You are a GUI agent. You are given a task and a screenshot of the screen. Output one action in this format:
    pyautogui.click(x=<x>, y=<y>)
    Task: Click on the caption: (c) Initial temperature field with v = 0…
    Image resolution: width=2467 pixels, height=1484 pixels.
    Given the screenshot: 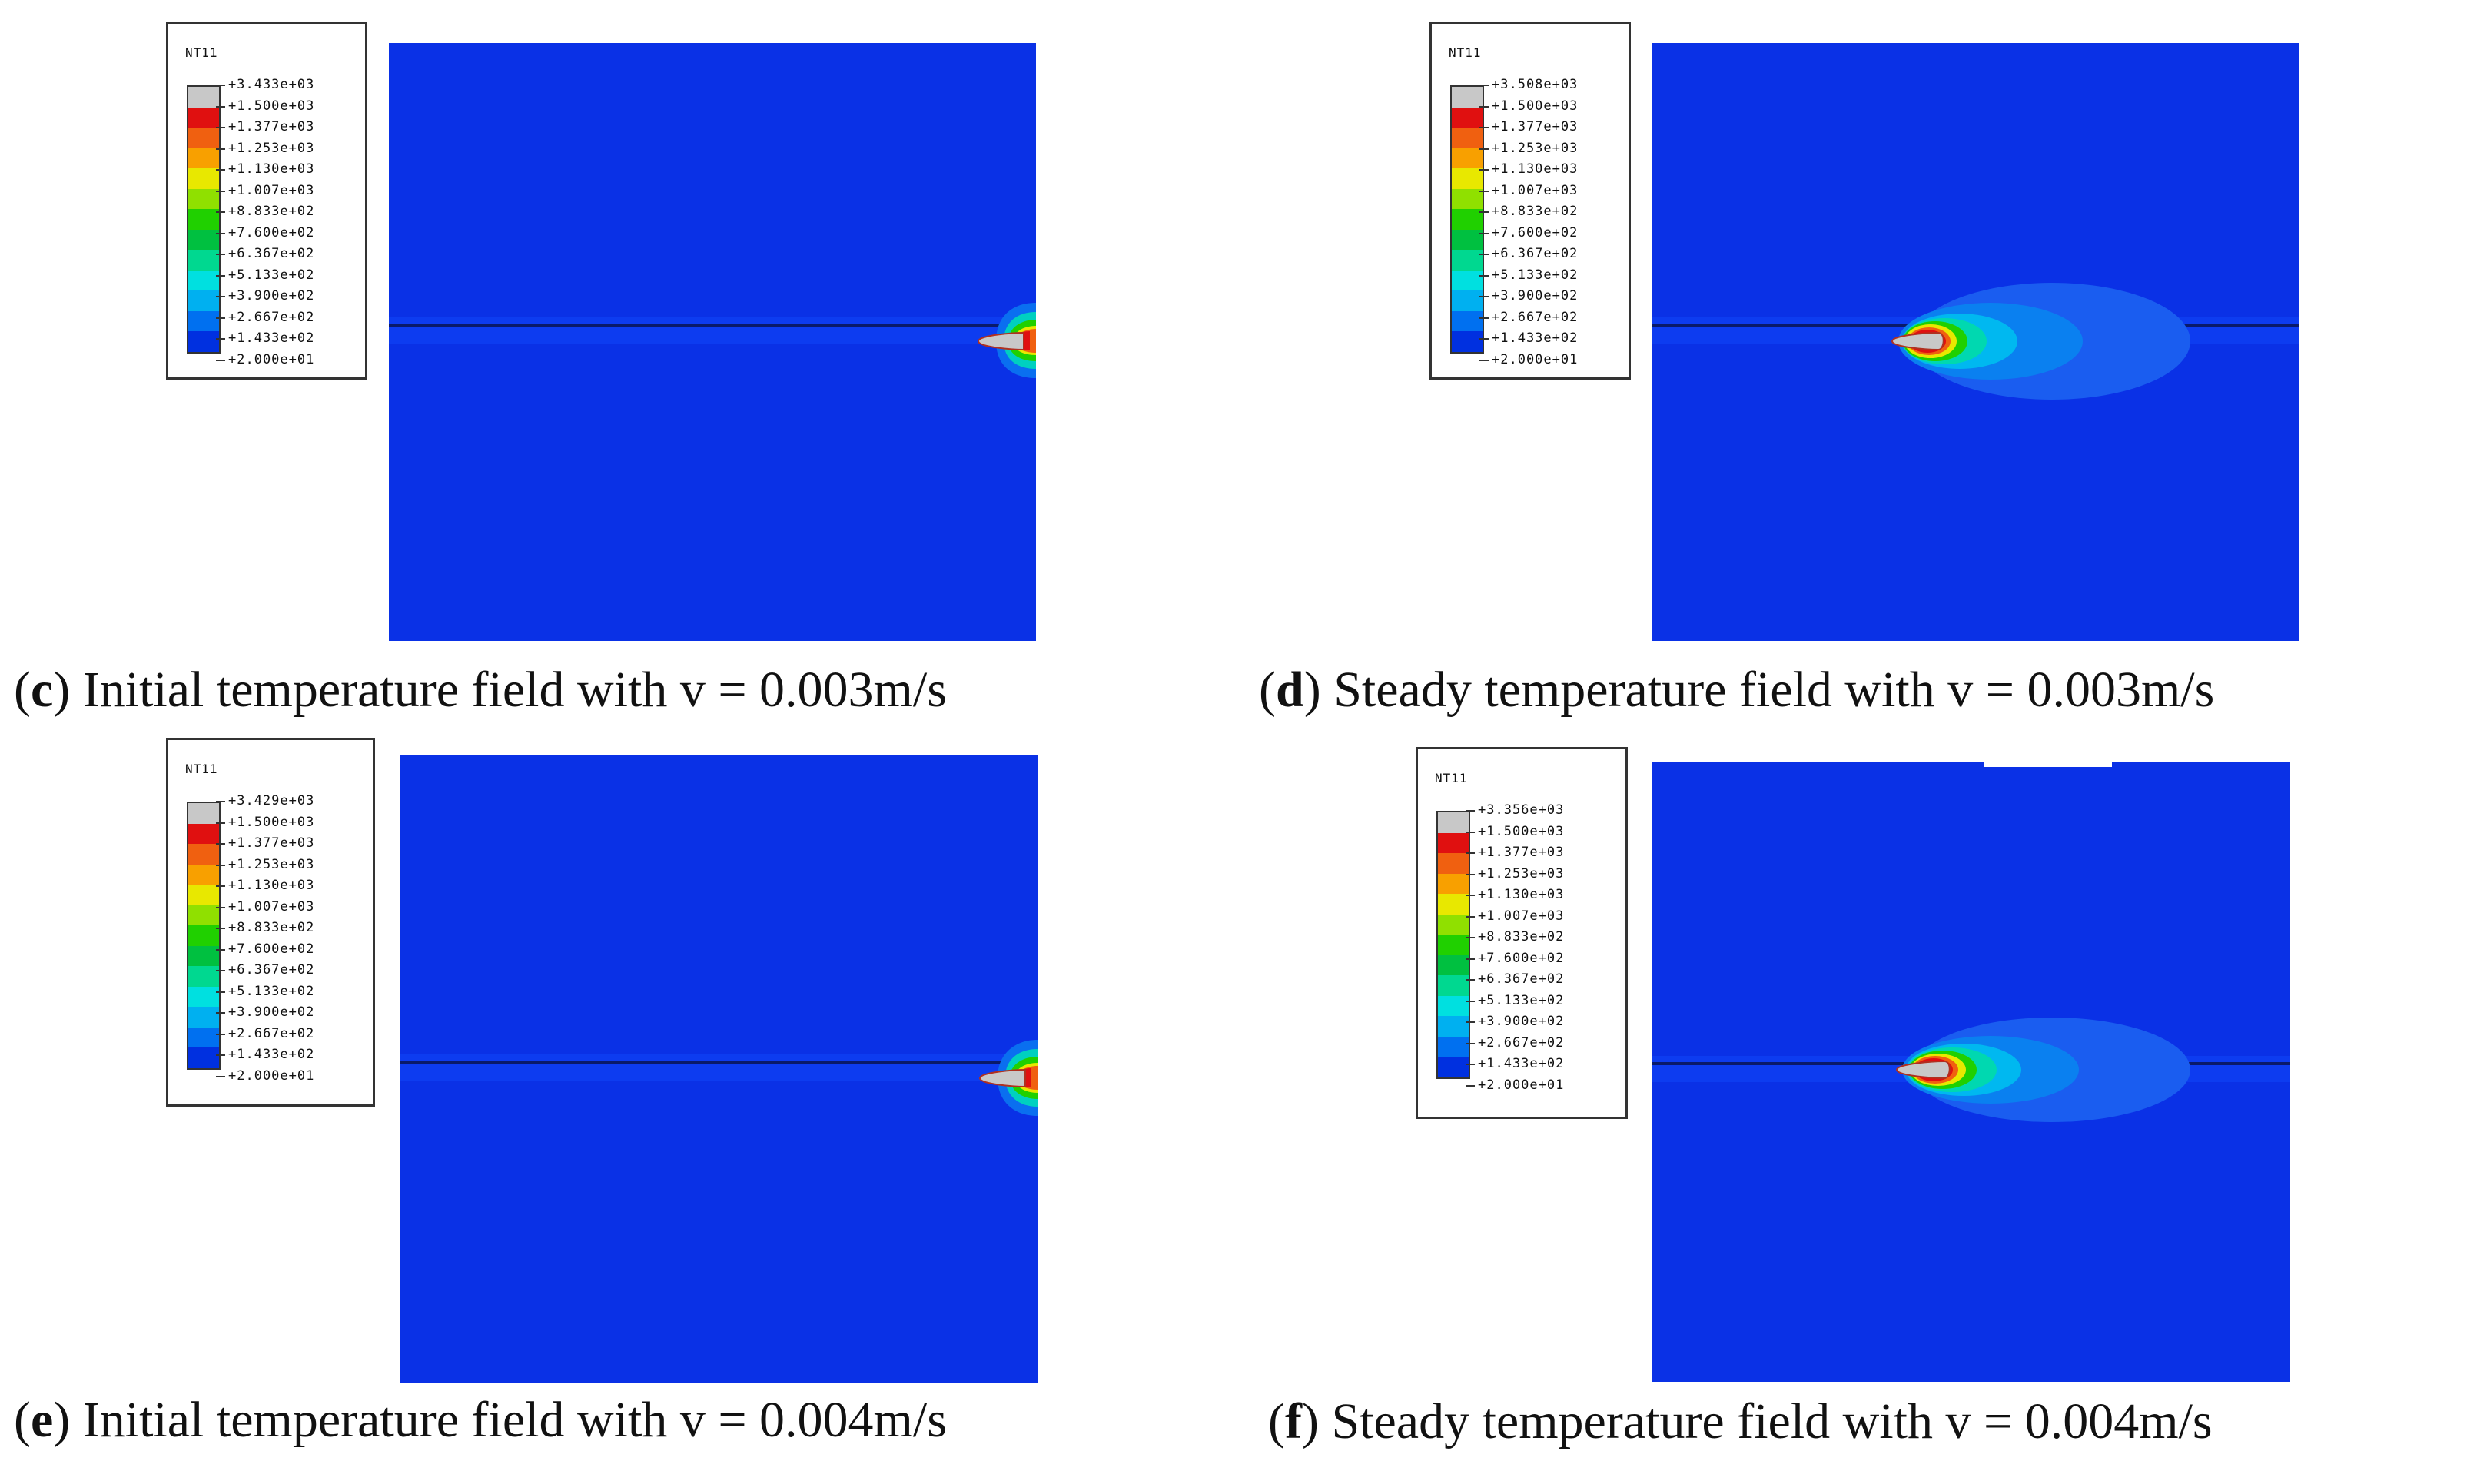 What is the action you would take?
    pyautogui.click(x=481, y=690)
    